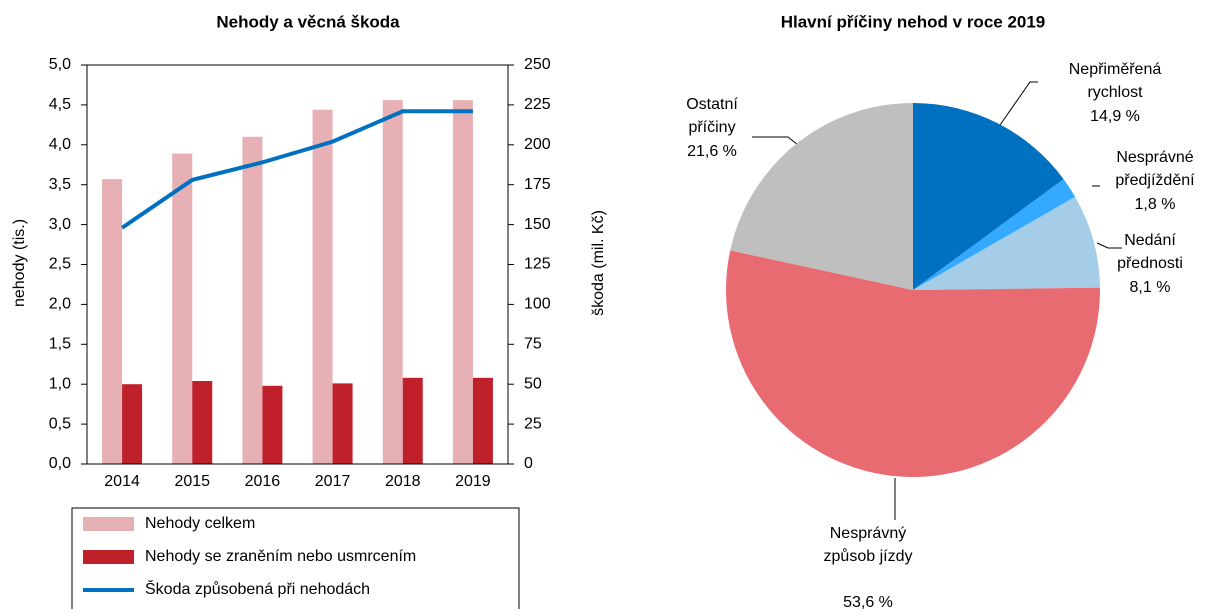 Image resolution: width=1210 pixels, height=614 pixels. I want to click on y-axis-label: nehody (tis.), so click(19, 263).